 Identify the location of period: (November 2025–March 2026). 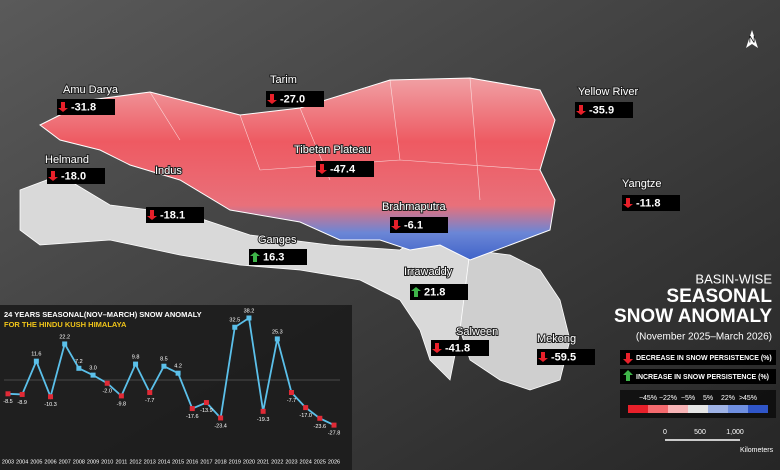
(704, 337).